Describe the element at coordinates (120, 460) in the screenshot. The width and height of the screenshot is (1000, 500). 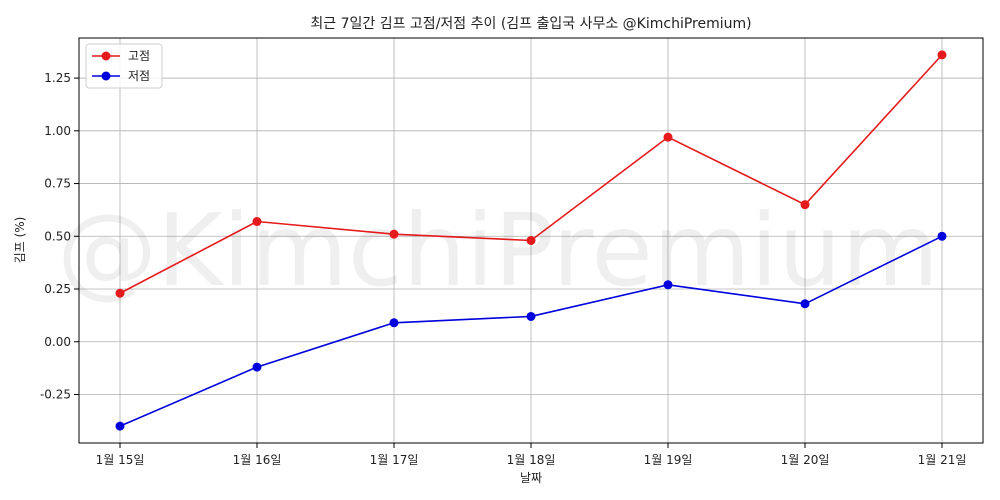
I see `x-tick-label: 1월 15일` at that location.